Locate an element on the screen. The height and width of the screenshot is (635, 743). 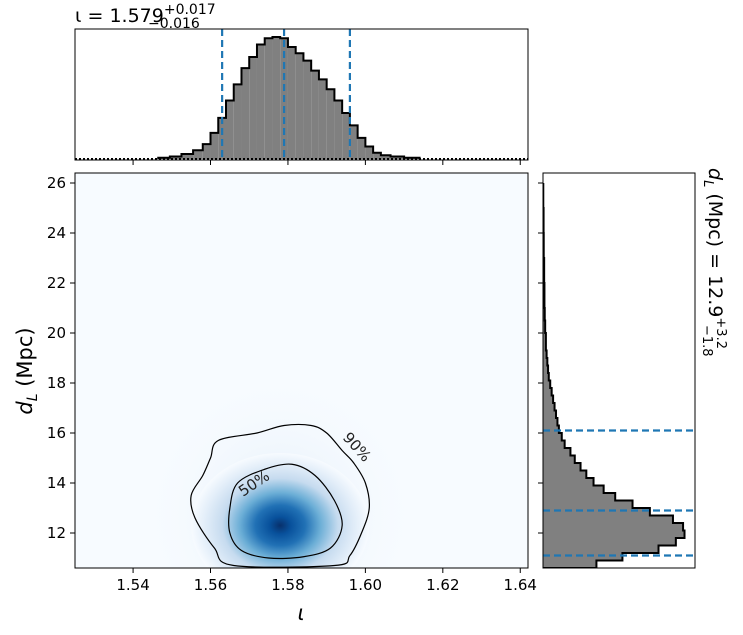
x-tick-label: 1.62 is located at coordinates (442, 585).